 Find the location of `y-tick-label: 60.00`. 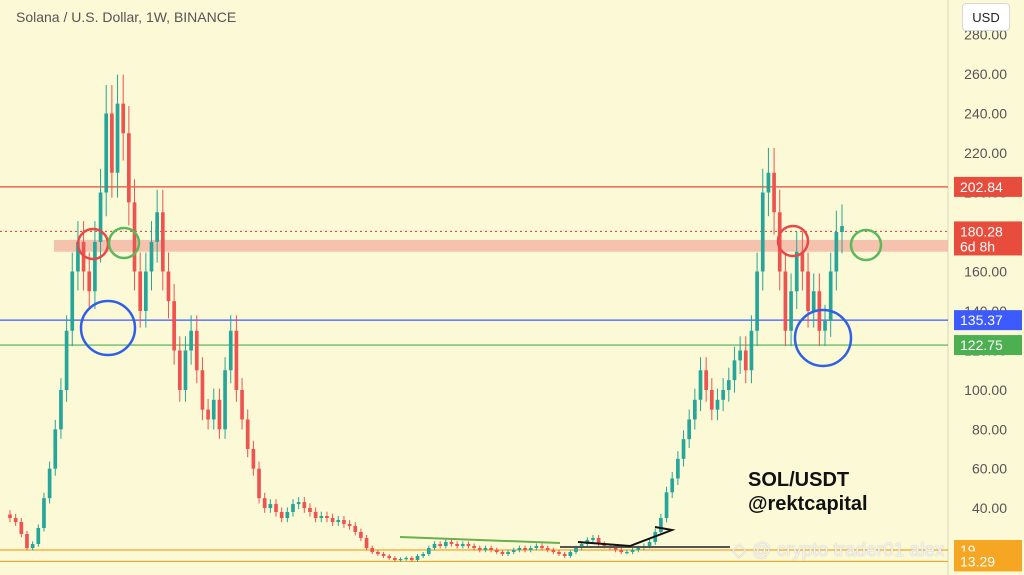

y-tick-label: 60.00 is located at coordinates (989, 469).